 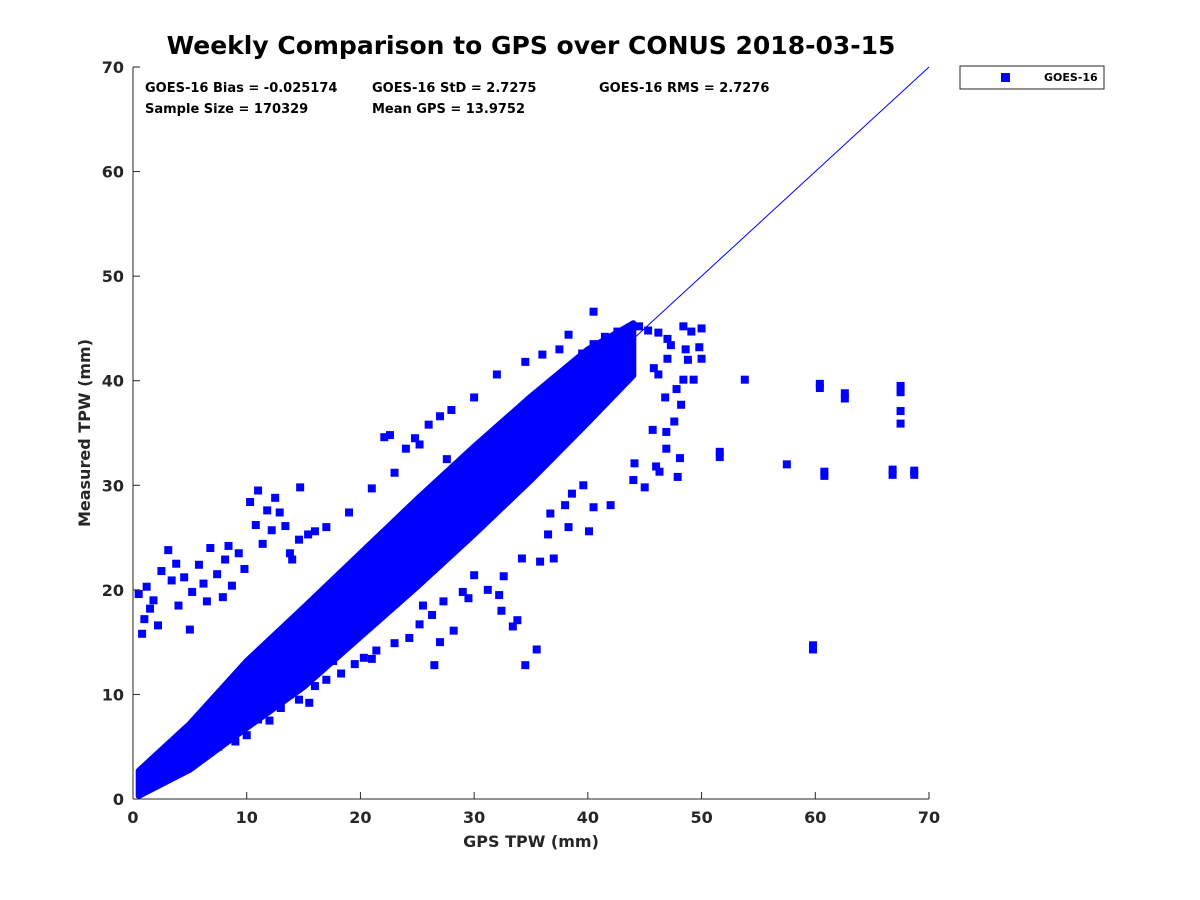 I want to click on x-tick-label: 20, so click(x=360, y=817).